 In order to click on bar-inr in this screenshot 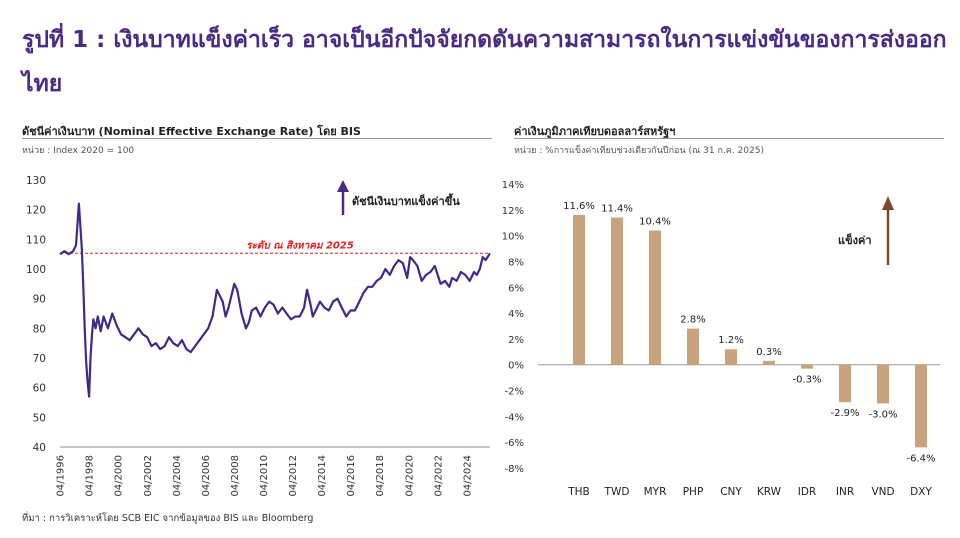, I will do `click(845, 383)`.